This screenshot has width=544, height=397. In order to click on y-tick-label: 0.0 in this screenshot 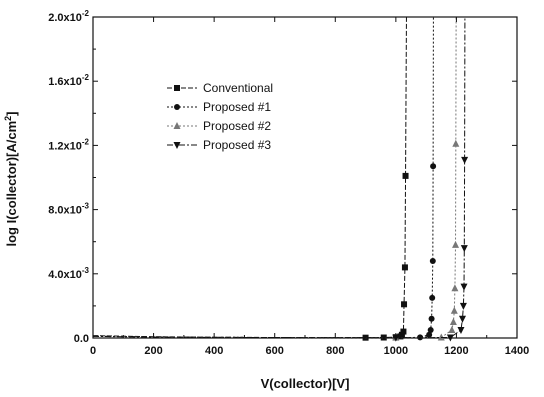, I will do `click(81, 339)`.